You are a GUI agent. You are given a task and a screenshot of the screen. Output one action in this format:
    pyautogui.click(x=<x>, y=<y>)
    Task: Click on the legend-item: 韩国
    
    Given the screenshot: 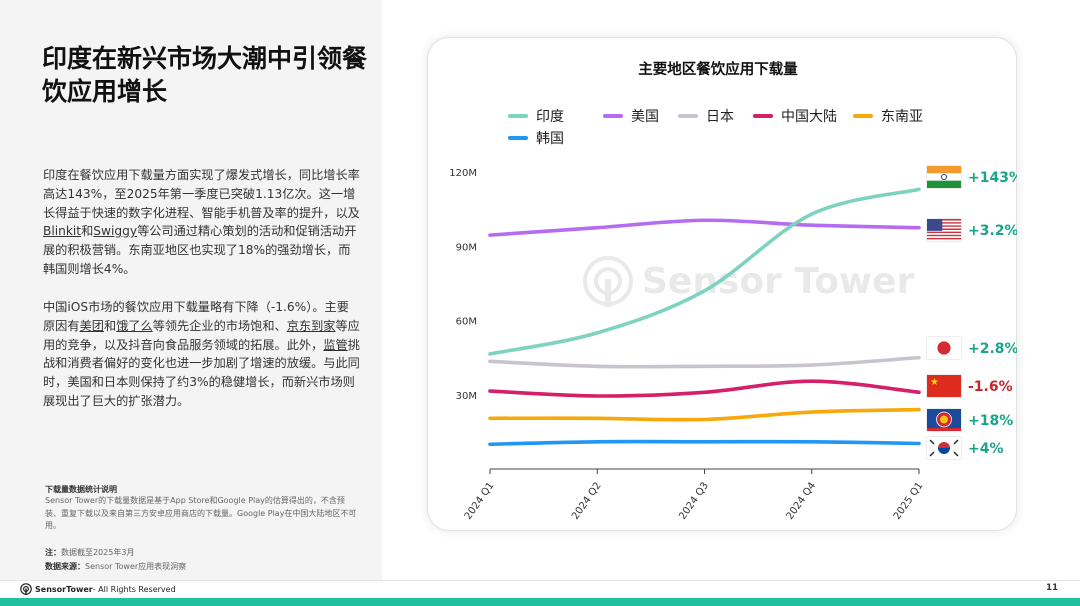 What is the action you would take?
    pyautogui.click(x=536, y=138)
    